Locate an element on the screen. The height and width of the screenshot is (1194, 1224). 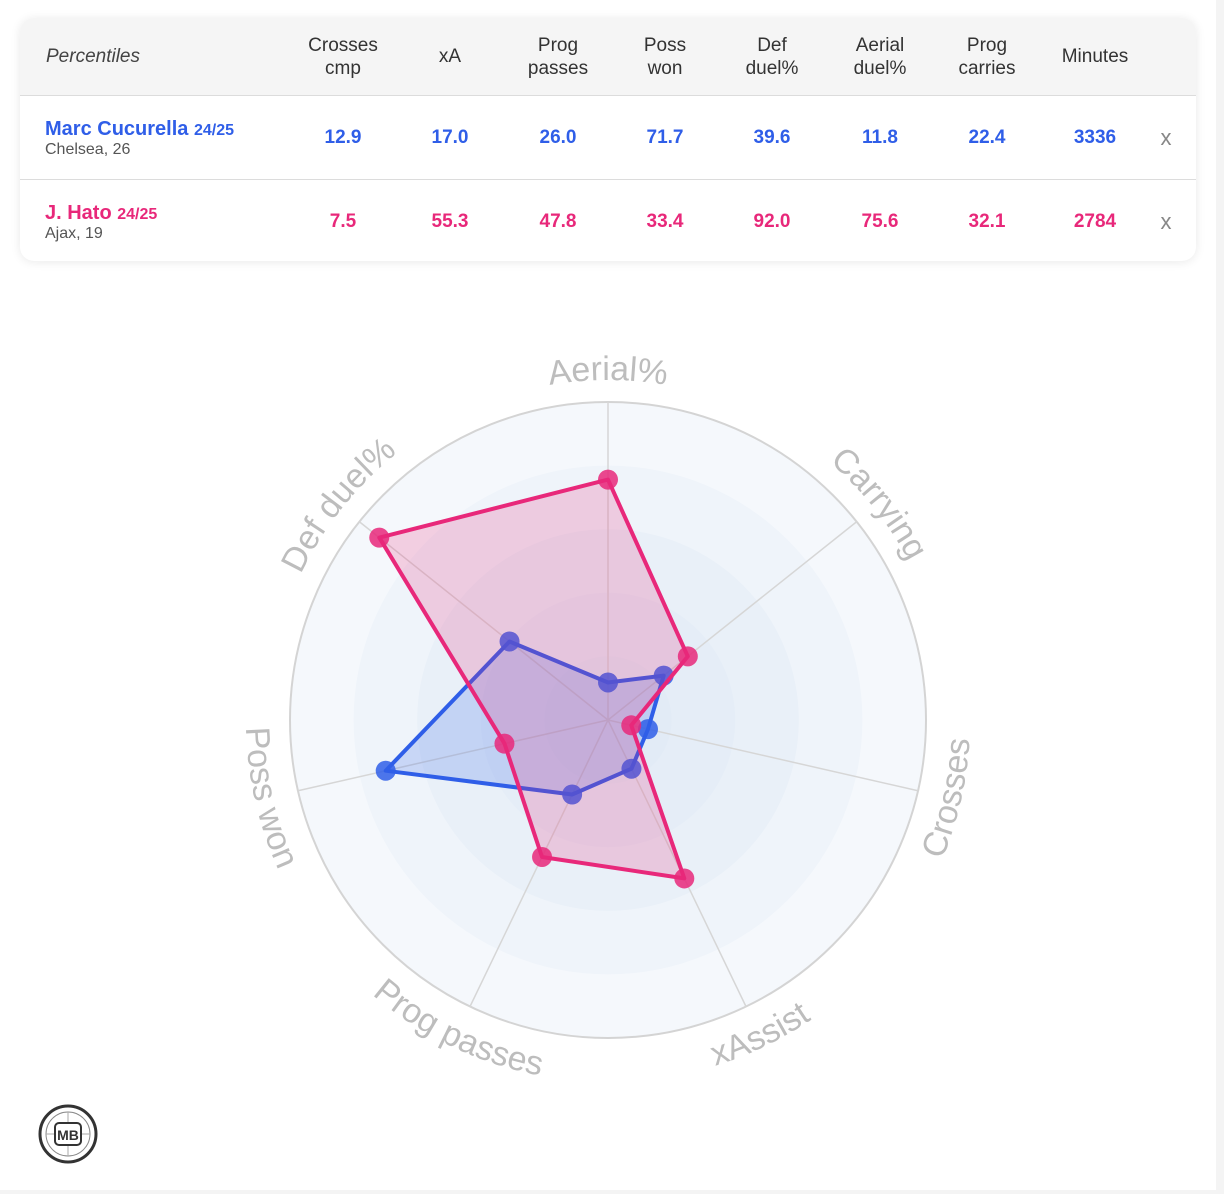
header-poss-won: Poss won is located at coordinates (665, 56).